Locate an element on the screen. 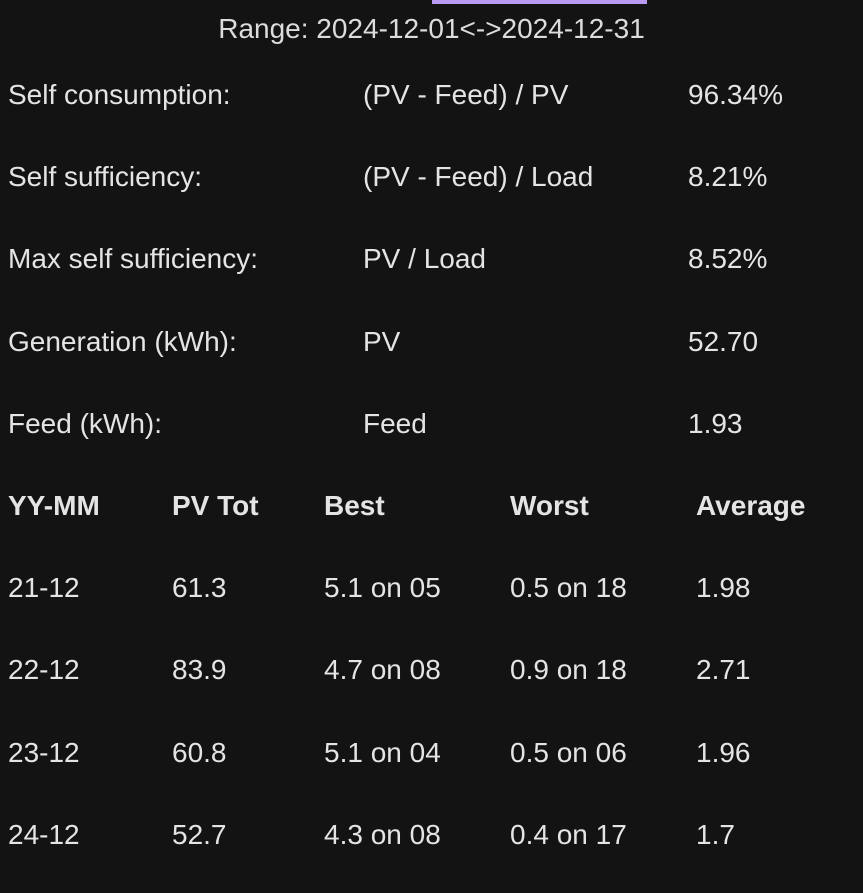 The width and height of the screenshot is (863, 893). metric-formula: (PV - Feed) / Load is located at coordinates (478, 176).